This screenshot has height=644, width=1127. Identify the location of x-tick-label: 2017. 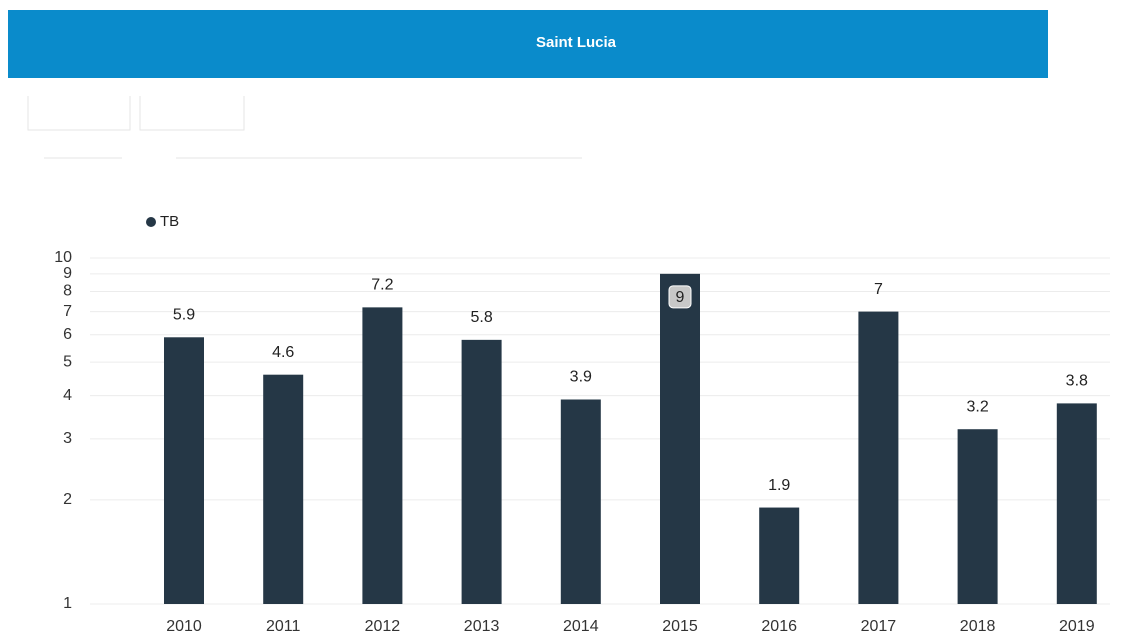
(879, 626).